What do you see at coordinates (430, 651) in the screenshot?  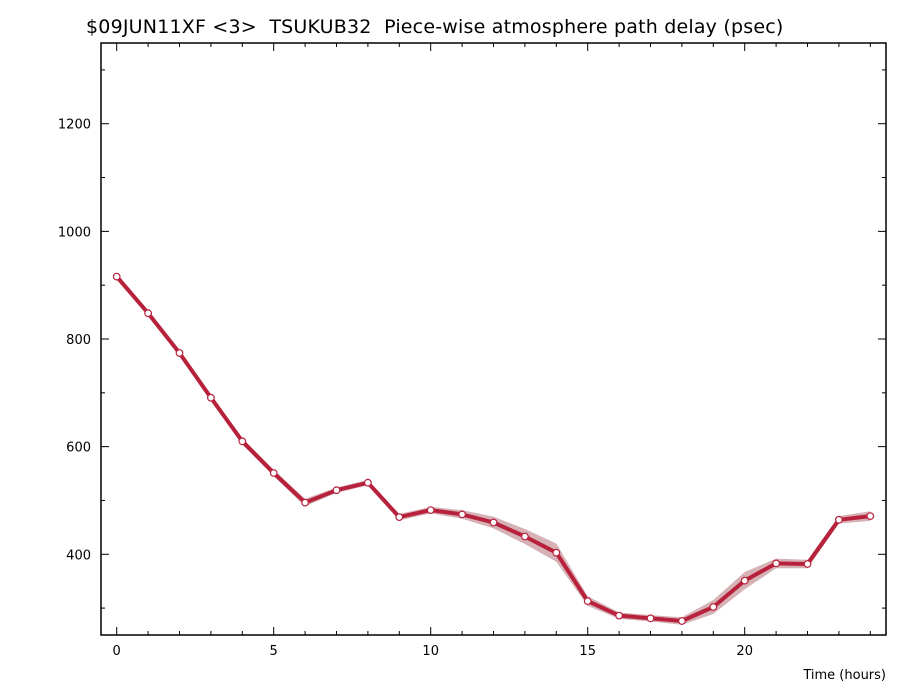 I see `x-tick-label: 10` at bounding box center [430, 651].